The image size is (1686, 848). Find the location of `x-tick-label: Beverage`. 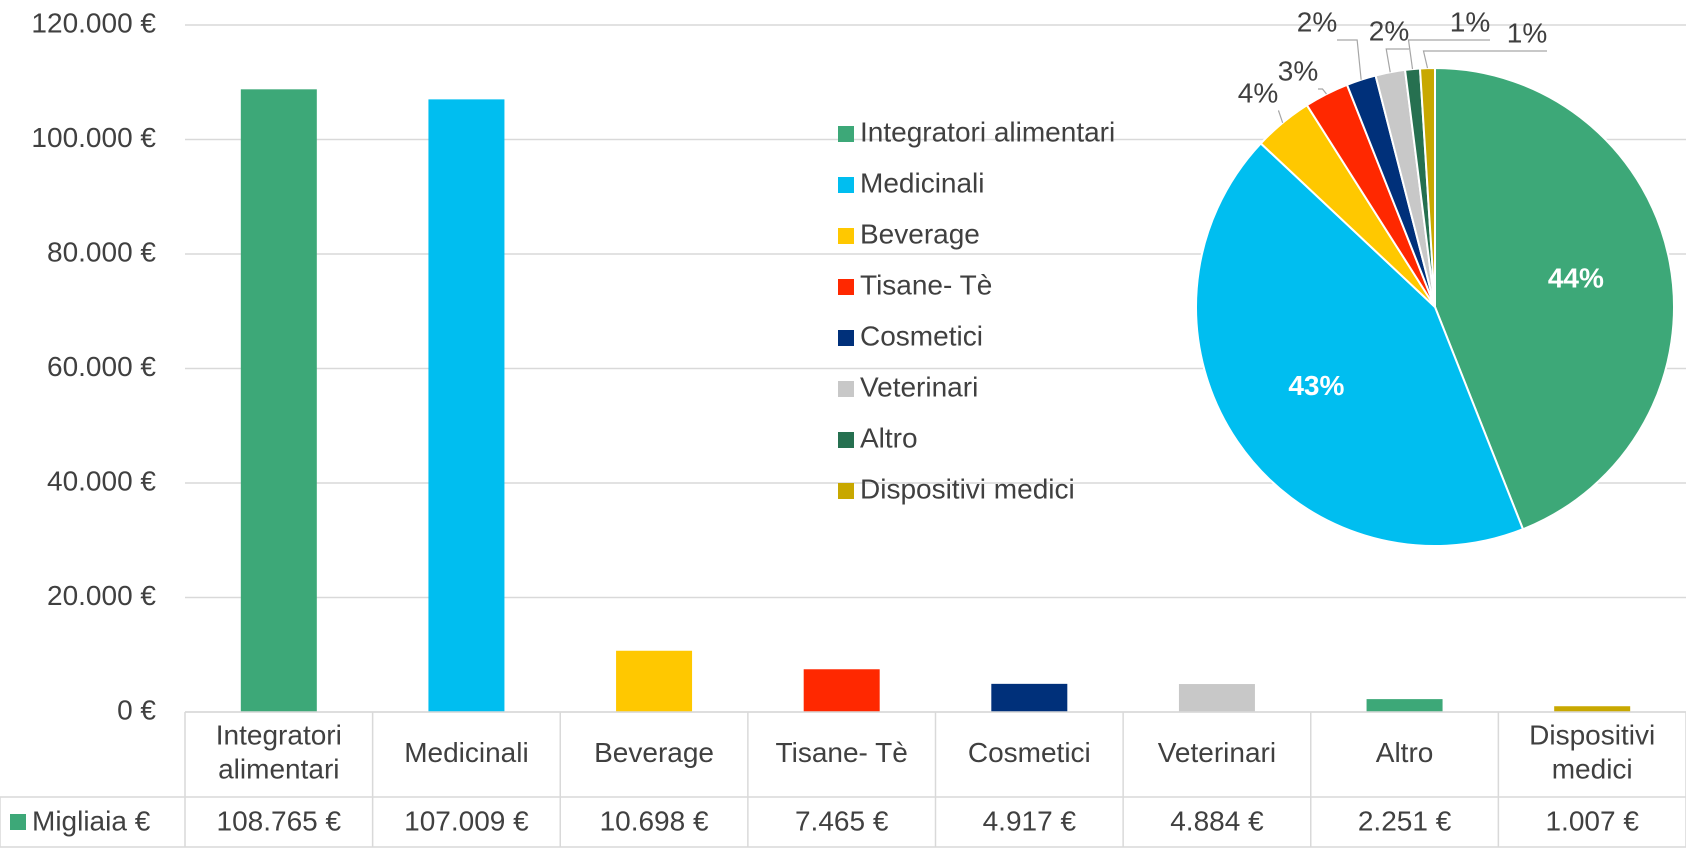

x-tick-label: Beverage is located at coordinates (654, 752).